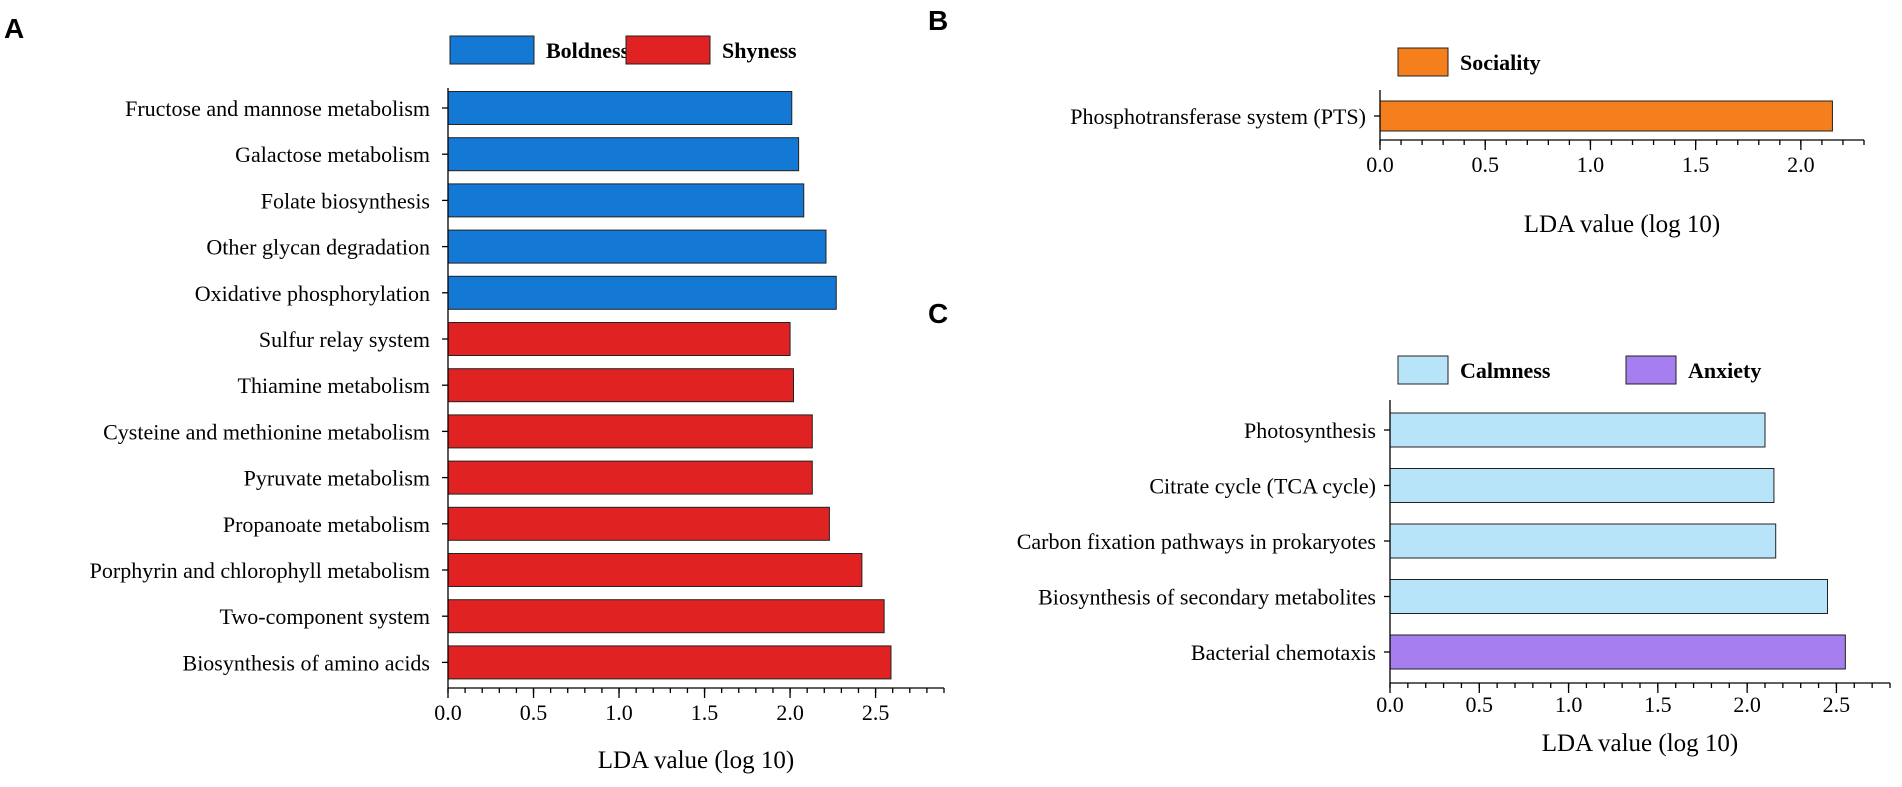 The width and height of the screenshot is (1902, 787). I want to click on legend-label-shyness: Shyness, so click(759, 50).